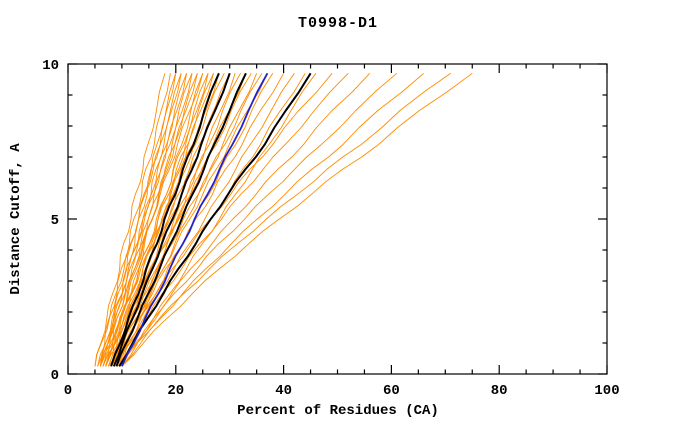 Image resolution: width=680 pixels, height=440 pixels. What do you see at coordinates (68, 391) in the screenshot?
I see `x-tick-label: 0` at bounding box center [68, 391].